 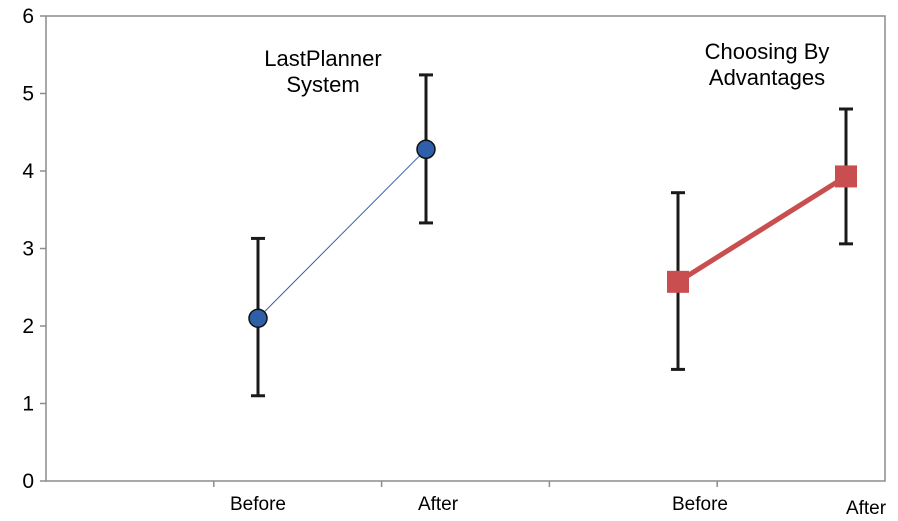 I want to click on y-tick-label: 5, so click(x=28, y=94).